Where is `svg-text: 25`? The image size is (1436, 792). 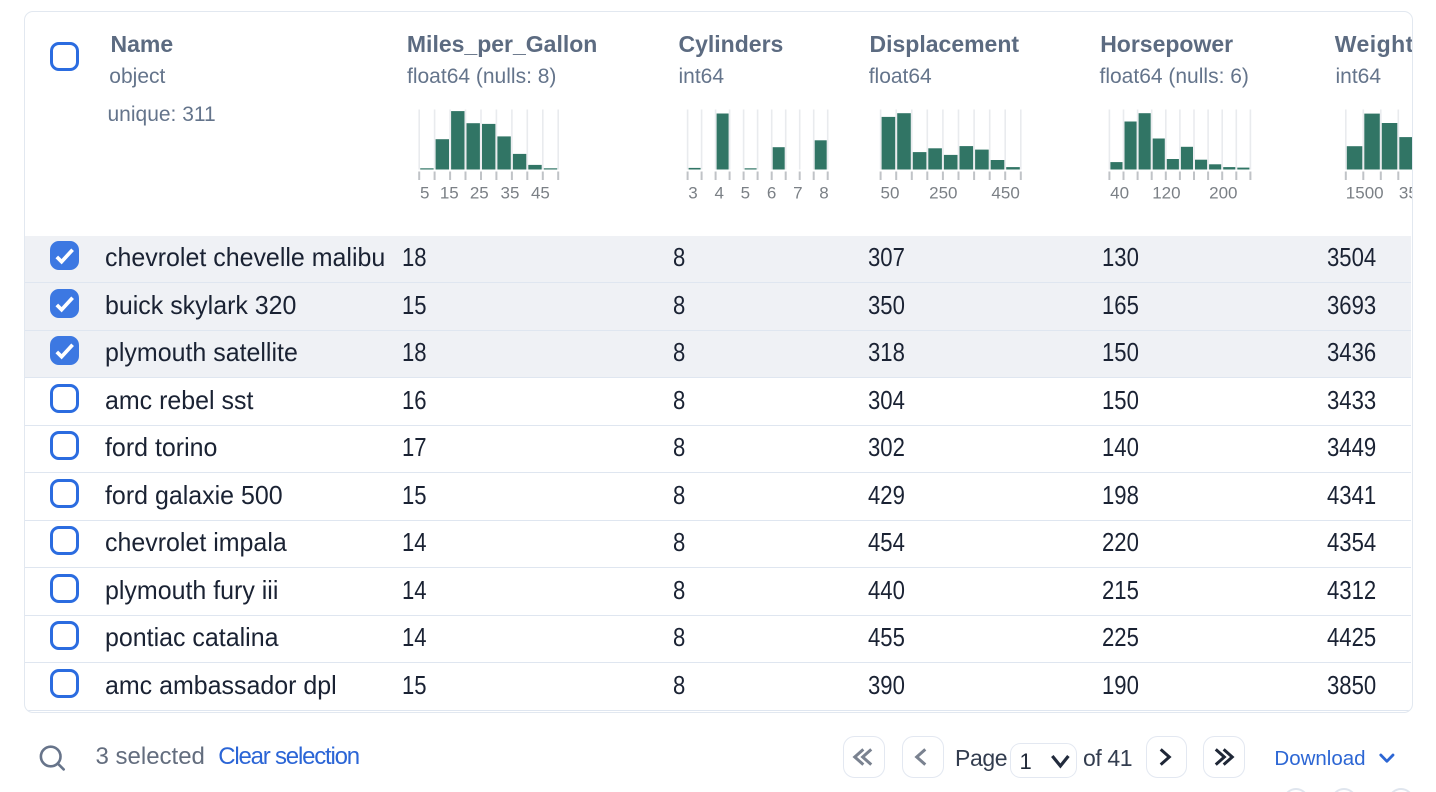
svg-text: 25 is located at coordinates (478, 192).